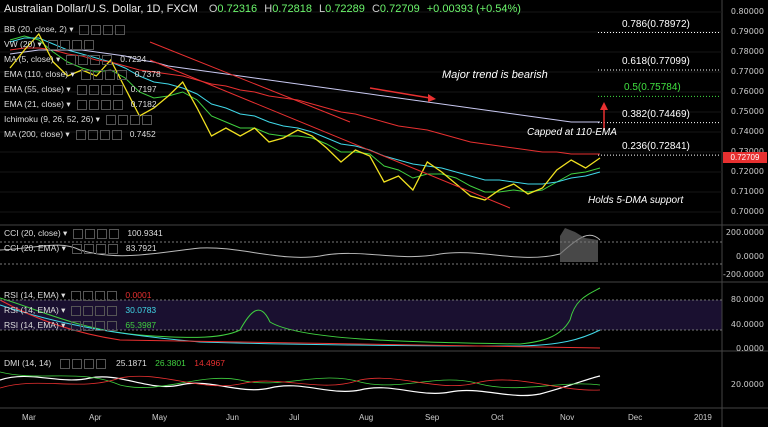 Image resolution: width=768 pixels, height=427 pixels. What do you see at coordinates (747, 11) in the screenshot?
I see `y-tick-label: 0.80000` at bounding box center [747, 11].